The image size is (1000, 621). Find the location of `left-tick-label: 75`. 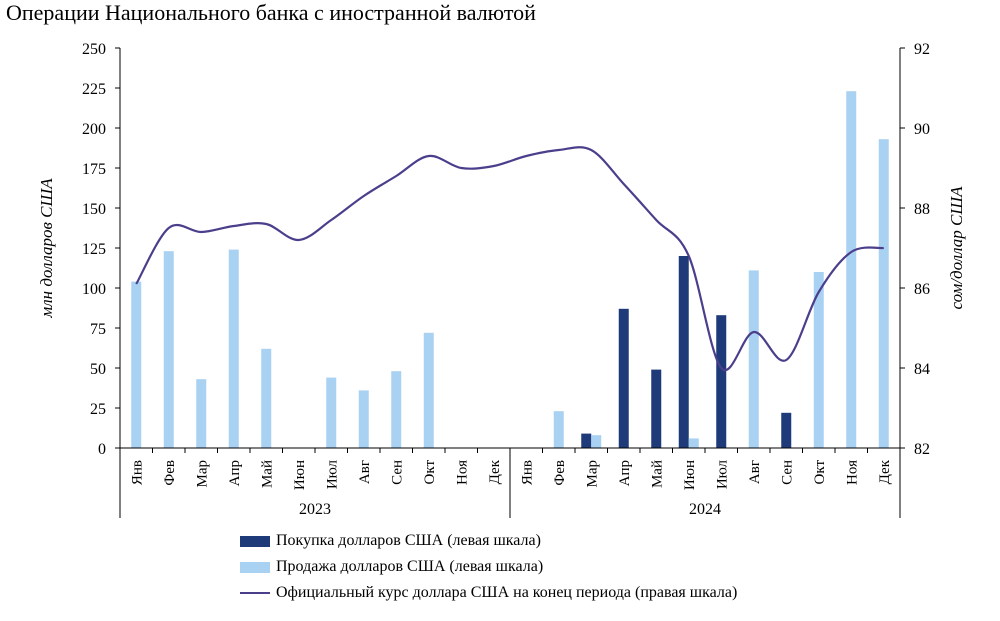

left-tick-label: 75 is located at coordinates (98, 329).